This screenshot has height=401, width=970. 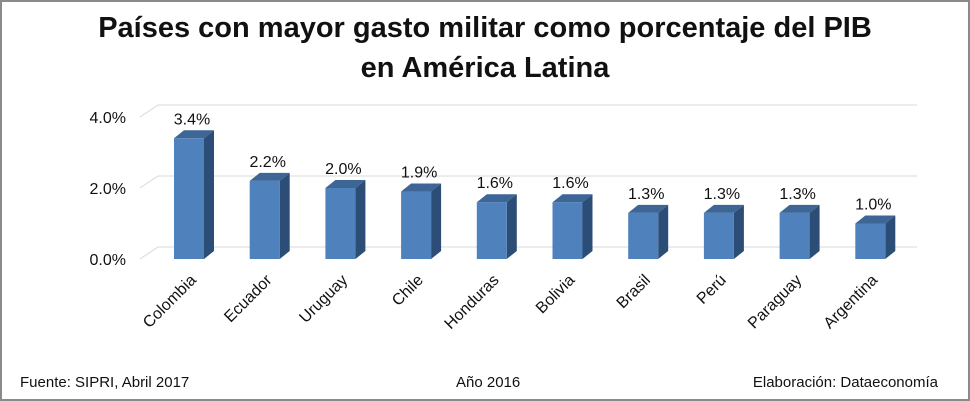 I want to click on x-tick-label: Bolivia, so click(x=555, y=294).